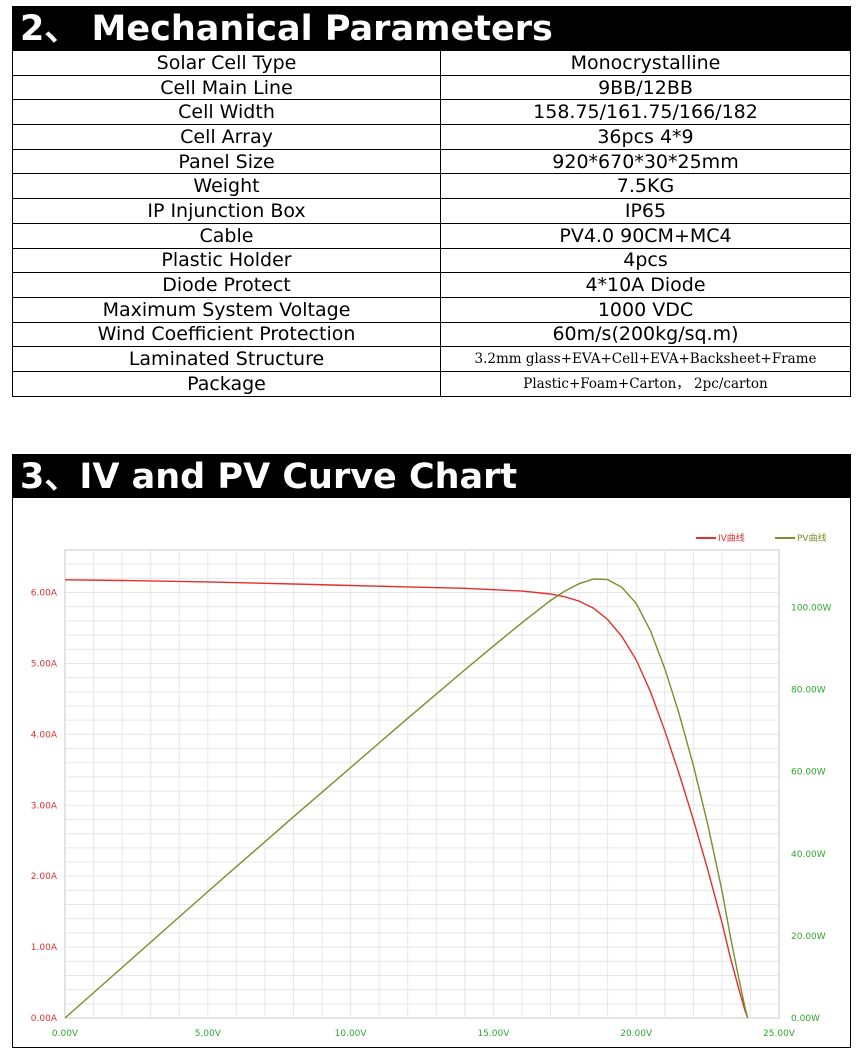 The image size is (860, 1052). I want to click on parameter-value: Plastic+Foam+Carton， 2pc/carton, so click(645, 383).